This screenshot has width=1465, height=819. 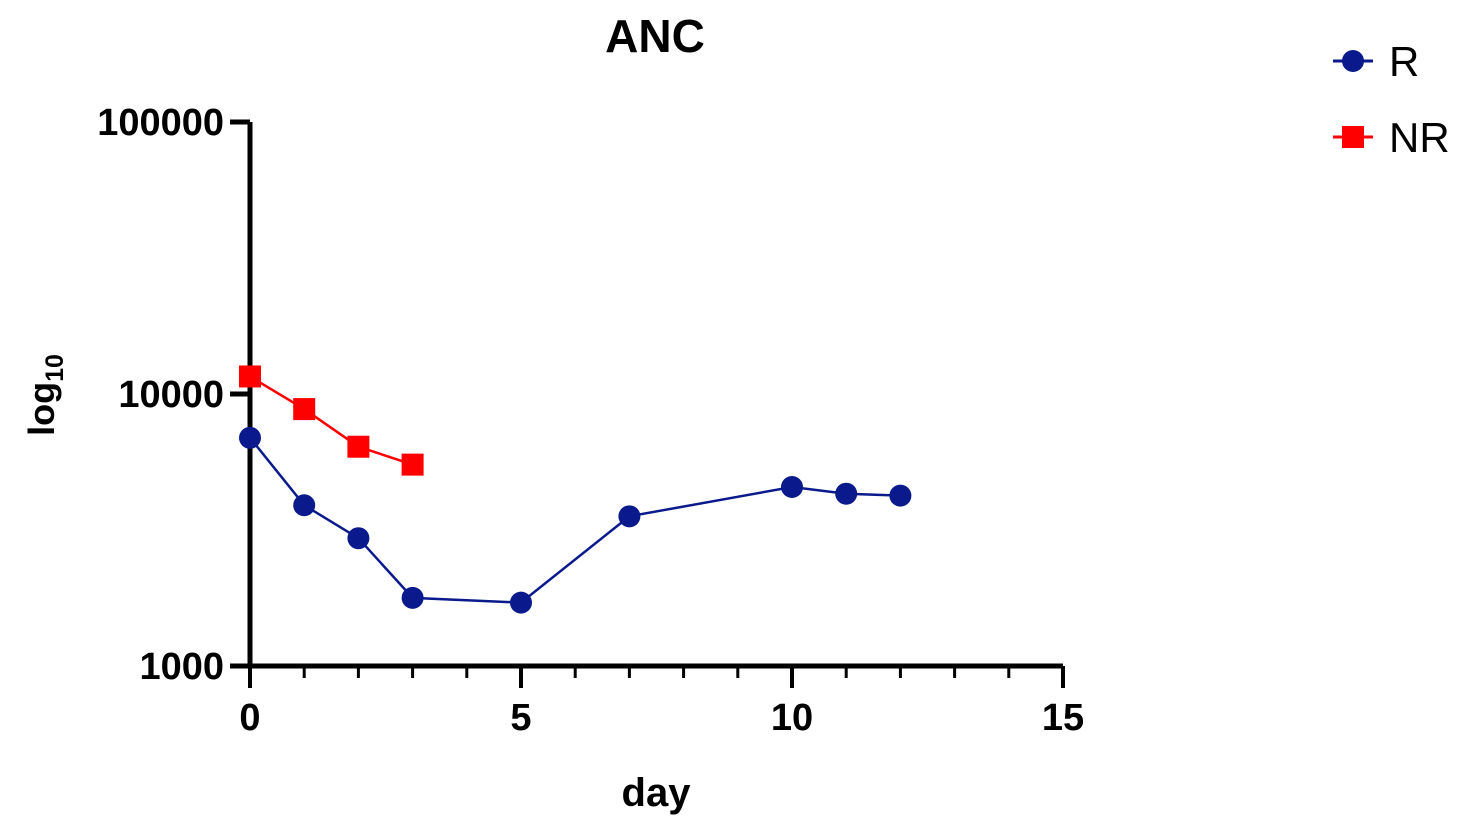 What do you see at coordinates (520, 718) in the screenshot?
I see `x-tick-label: 5` at bounding box center [520, 718].